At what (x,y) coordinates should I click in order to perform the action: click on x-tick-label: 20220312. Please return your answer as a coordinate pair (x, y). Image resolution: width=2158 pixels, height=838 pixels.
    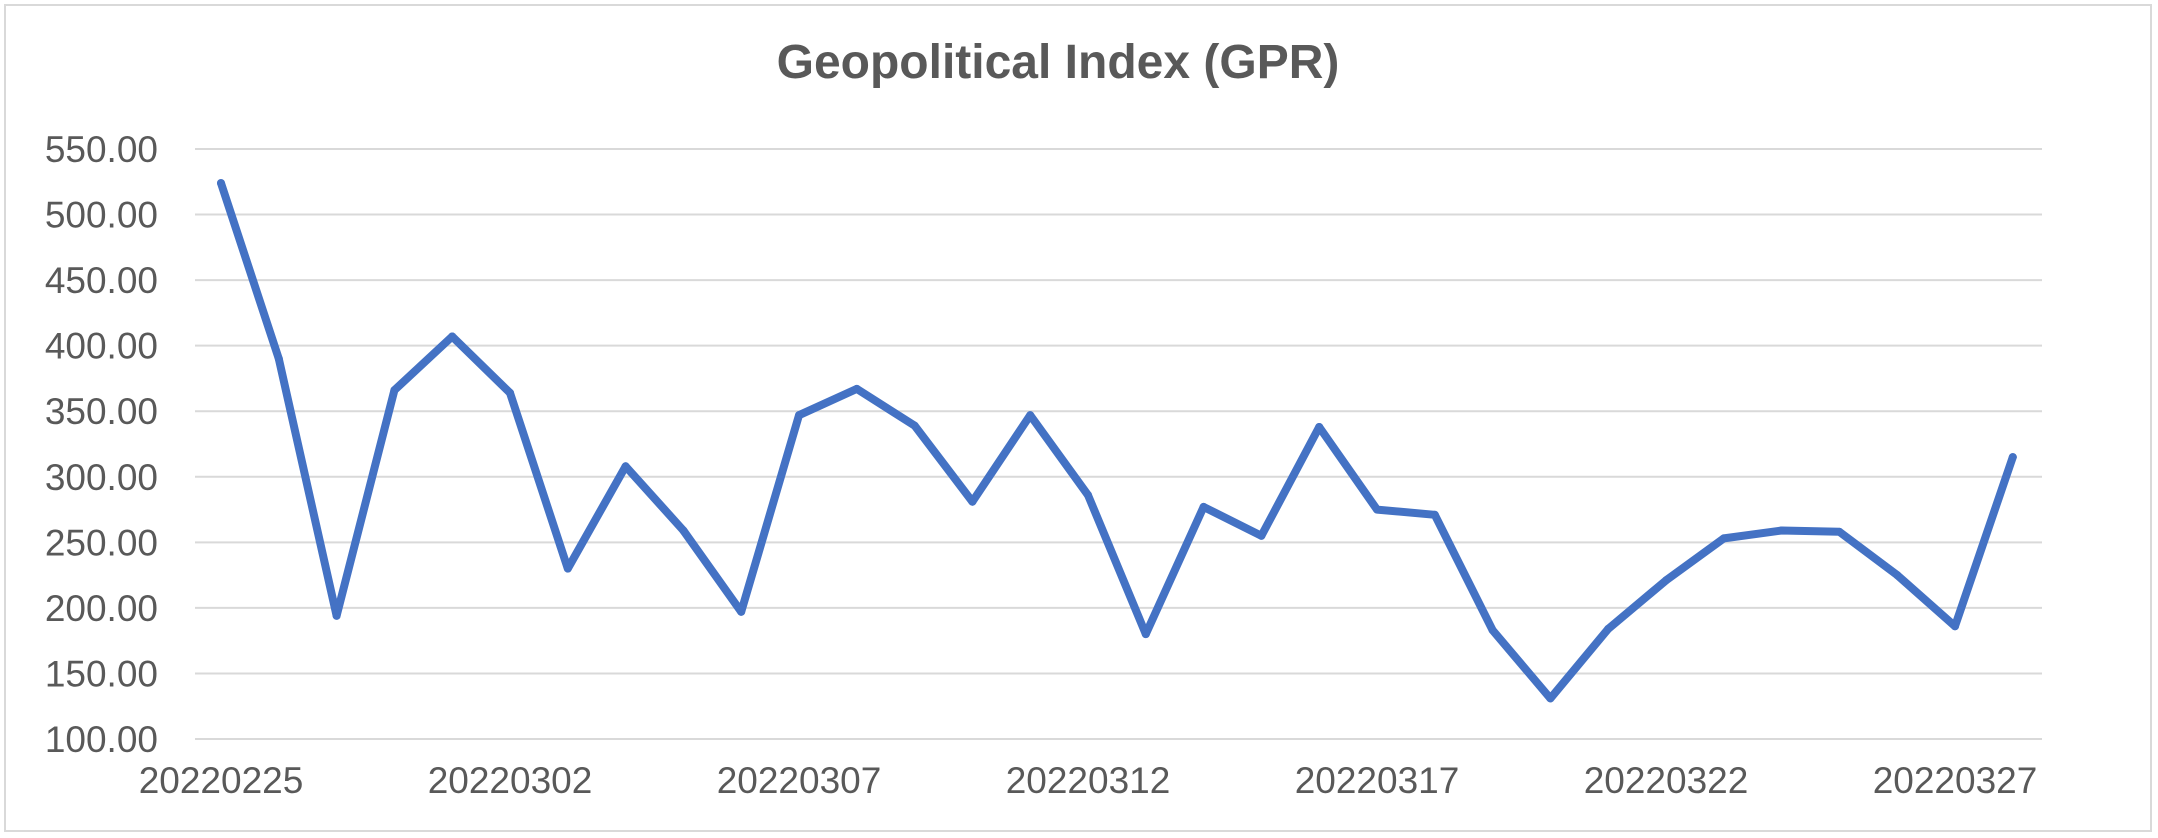
    Looking at the image, I should click on (1088, 780).